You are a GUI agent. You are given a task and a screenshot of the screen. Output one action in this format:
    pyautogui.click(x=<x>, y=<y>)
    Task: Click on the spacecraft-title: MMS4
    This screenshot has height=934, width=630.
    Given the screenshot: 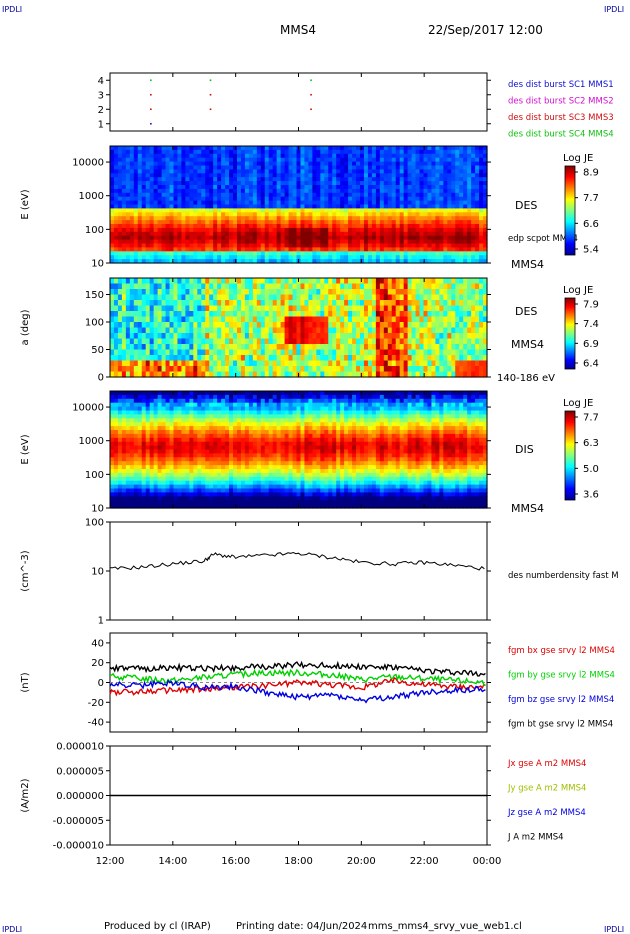 What is the action you would take?
    pyautogui.click(x=298, y=30)
    